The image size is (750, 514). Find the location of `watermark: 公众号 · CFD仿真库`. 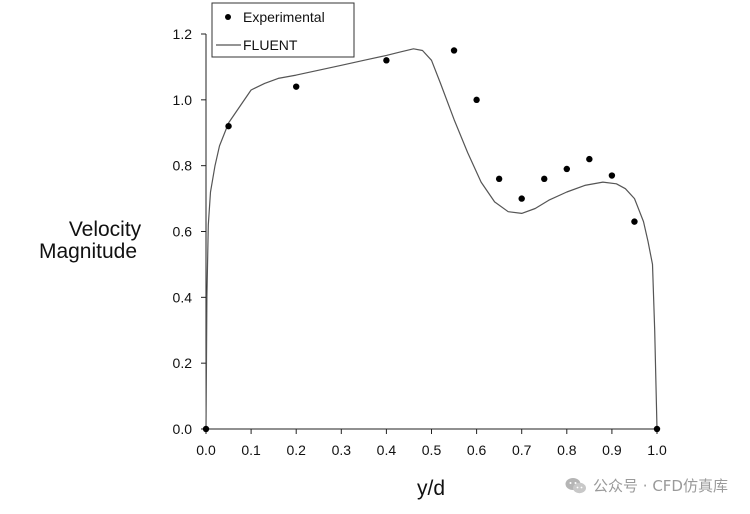

watermark: 公众号 · CFD仿真库 is located at coordinates (646, 485).